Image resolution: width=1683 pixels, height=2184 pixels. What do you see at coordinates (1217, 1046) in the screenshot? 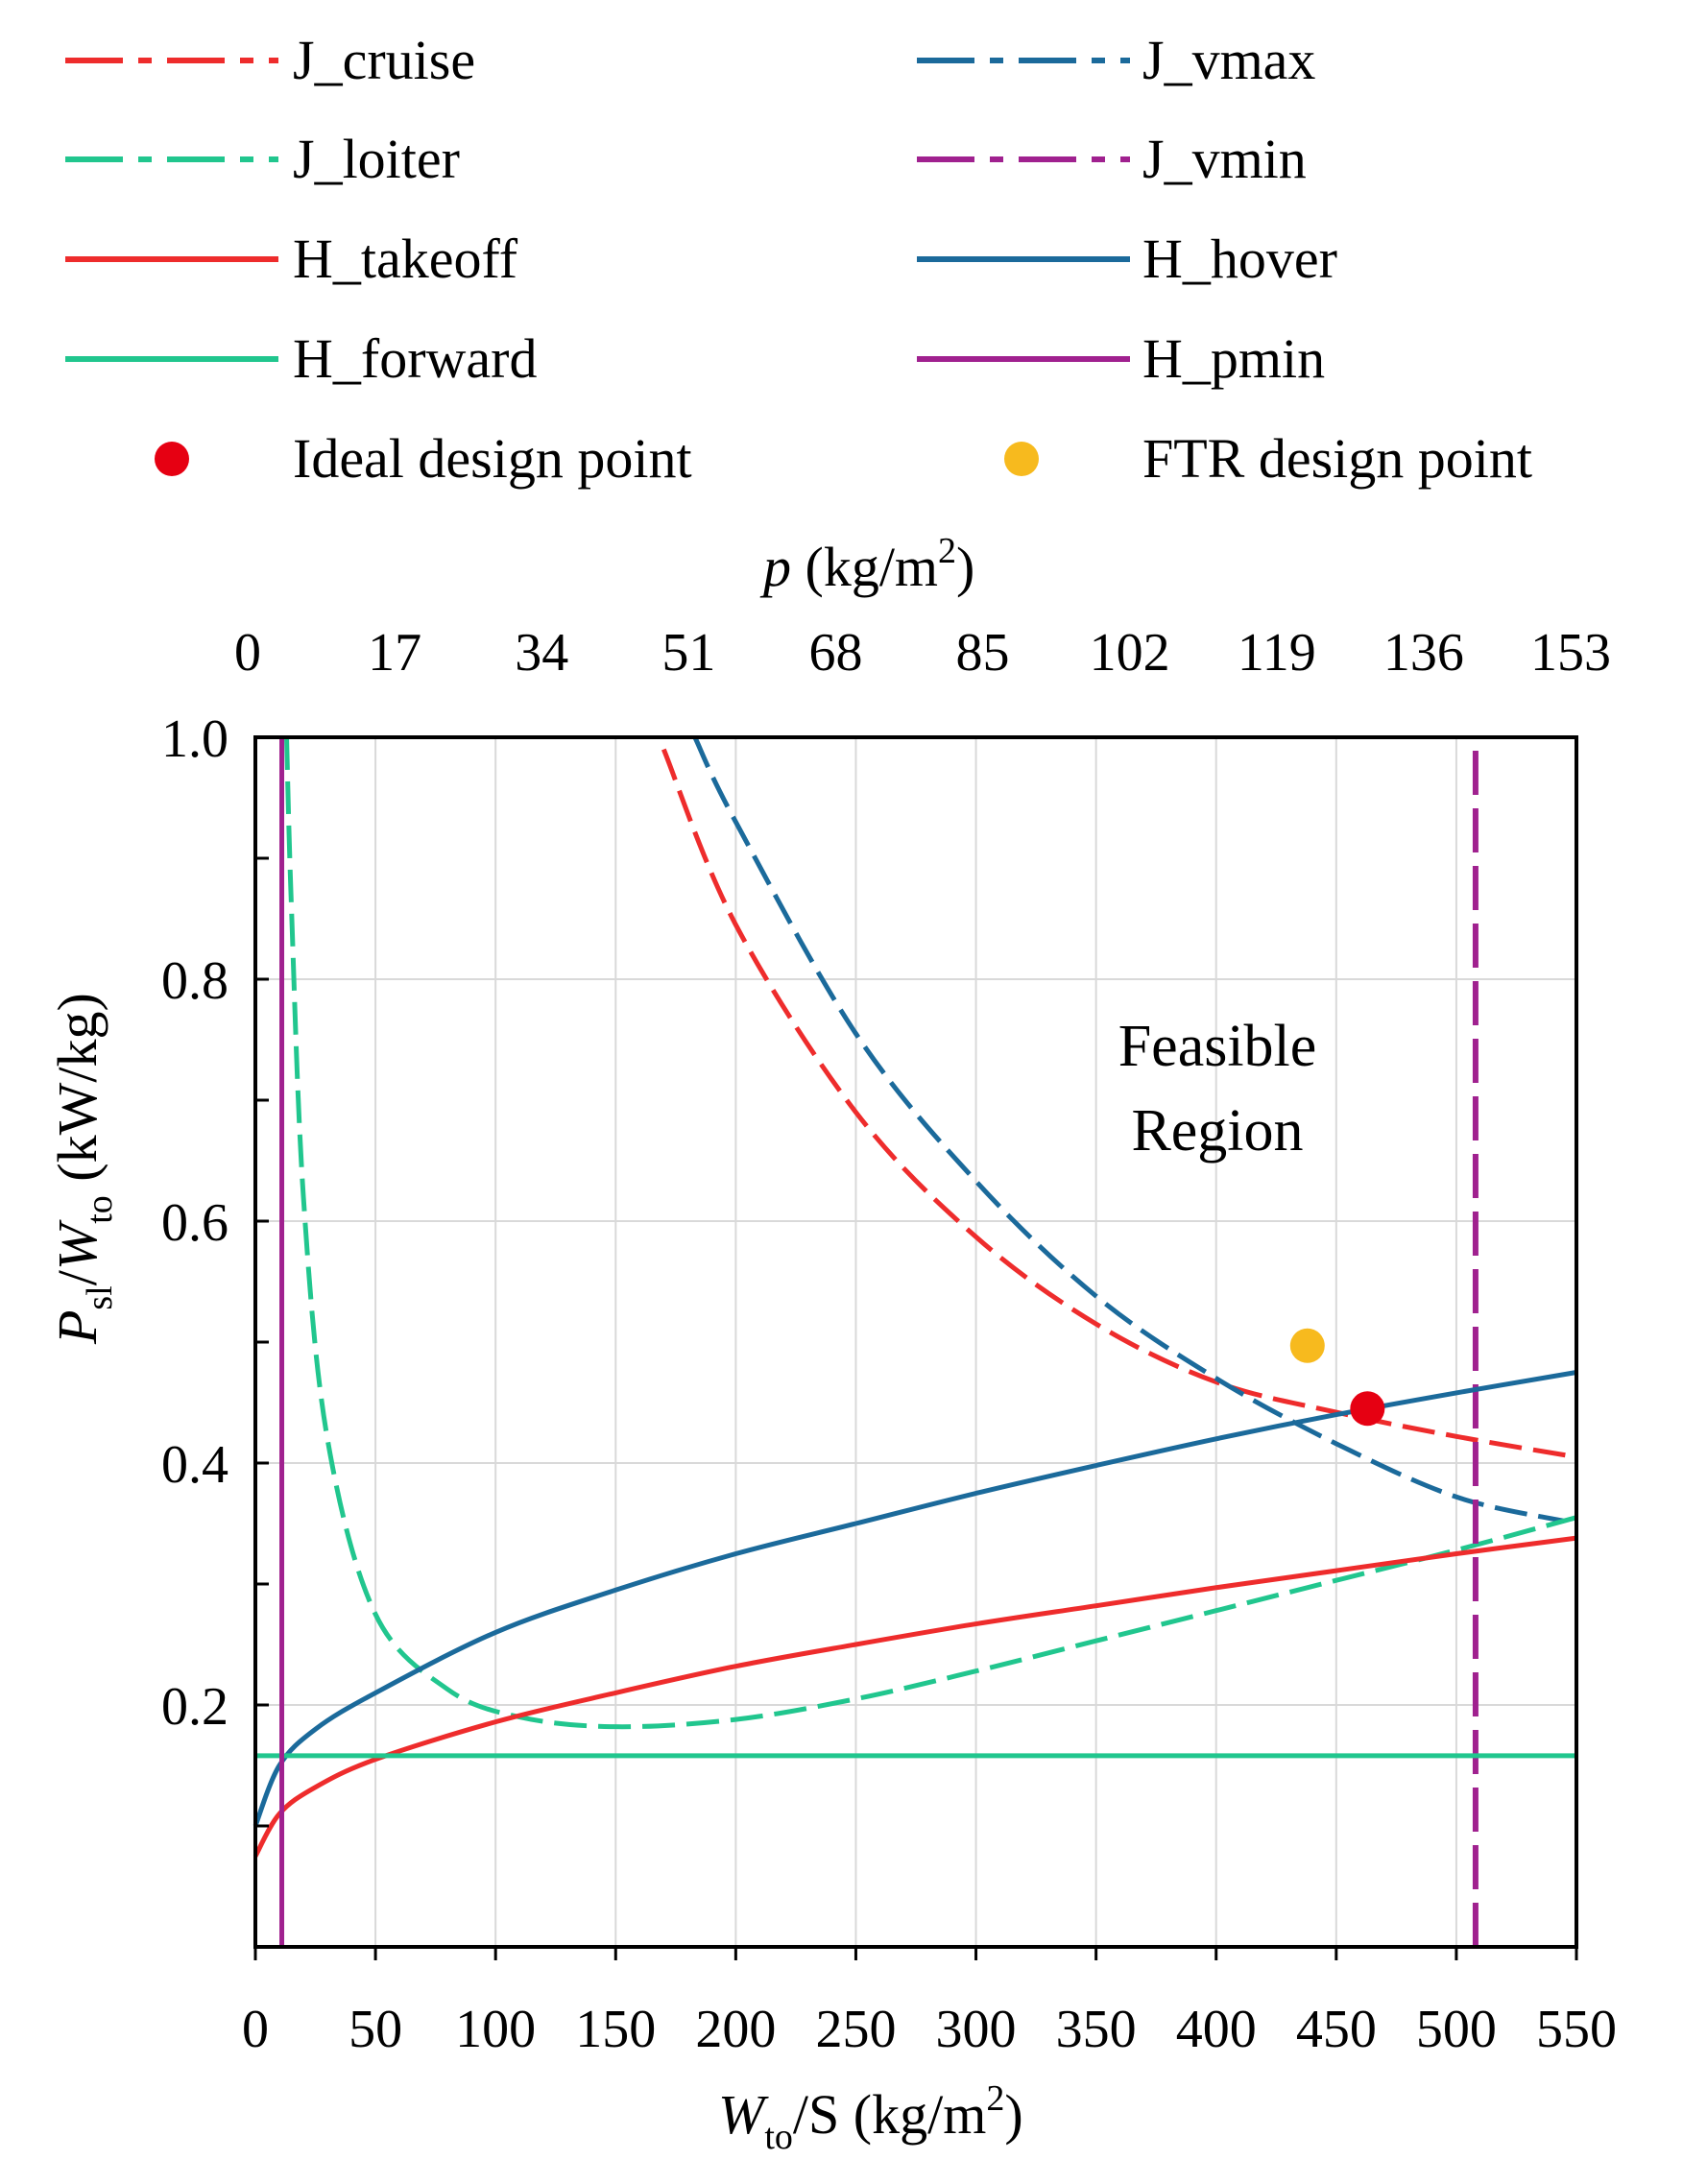
I see `annotation-feasible: Feasible` at bounding box center [1217, 1046].